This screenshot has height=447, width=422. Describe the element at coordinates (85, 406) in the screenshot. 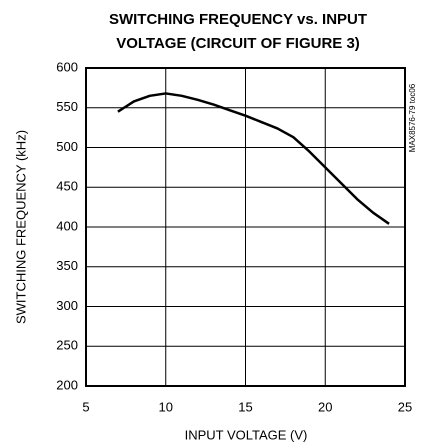

I see `x-tick-label: 5` at that location.